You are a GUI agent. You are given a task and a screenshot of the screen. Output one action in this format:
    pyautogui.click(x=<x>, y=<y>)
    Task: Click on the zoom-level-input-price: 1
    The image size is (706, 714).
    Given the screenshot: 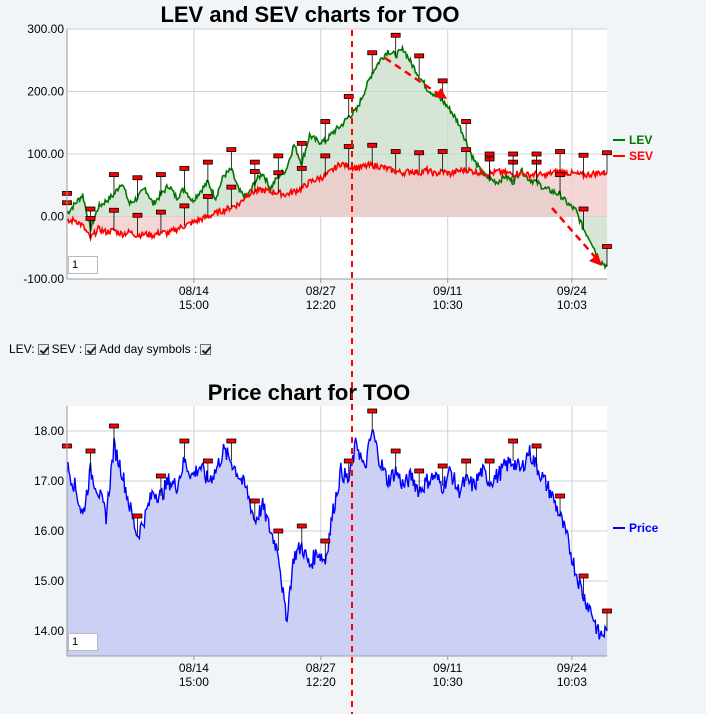 What is the action you would take?
    pyautogui.click(x=83, y=642)
    